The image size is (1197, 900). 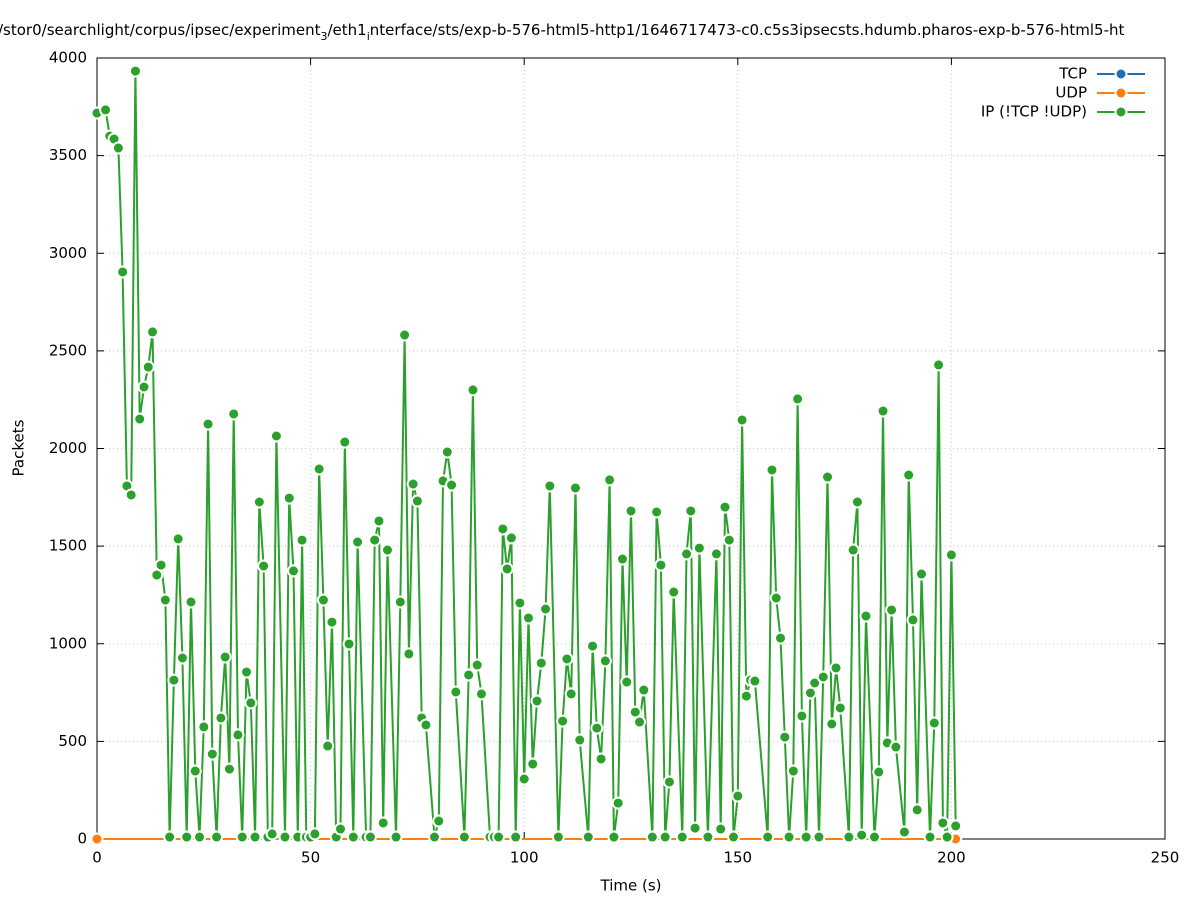 What do you see at coordinates (68, 643) in the screenshot?
I see `y-tick-label: 1000` at bounding box center [68, 643].